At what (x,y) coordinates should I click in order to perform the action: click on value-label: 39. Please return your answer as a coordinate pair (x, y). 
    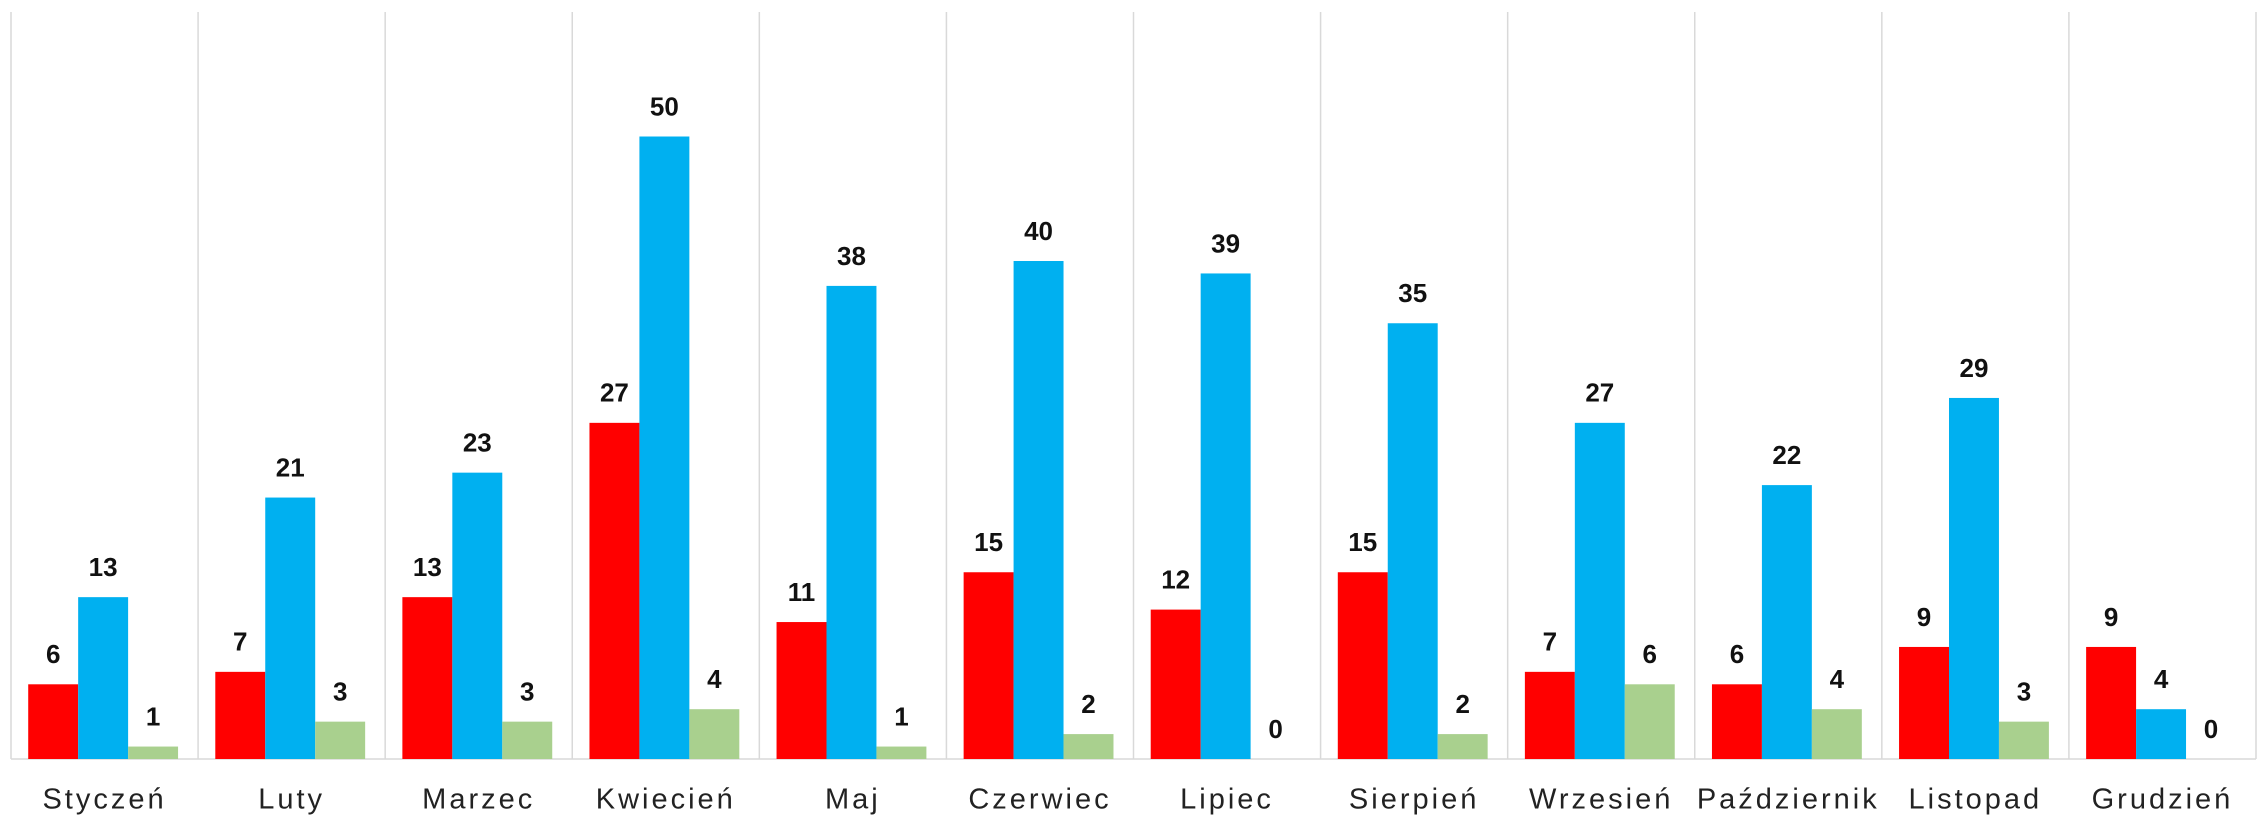
    Looking at the image, I should click on (1225, 243).